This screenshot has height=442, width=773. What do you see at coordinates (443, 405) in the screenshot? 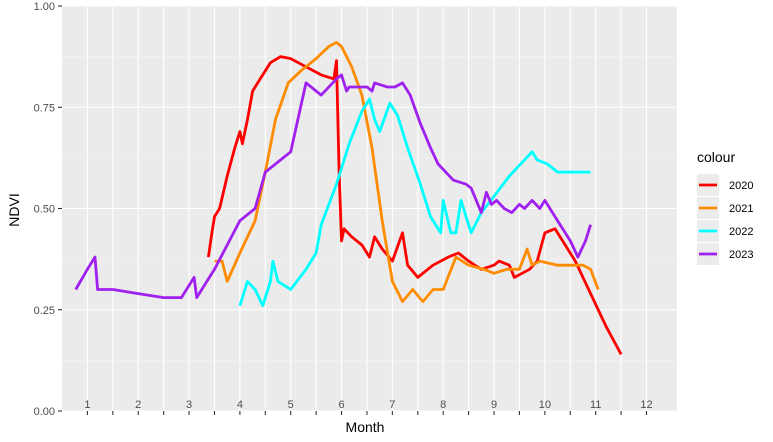
I see `month-label: 8` at bounding box center [443, 405].